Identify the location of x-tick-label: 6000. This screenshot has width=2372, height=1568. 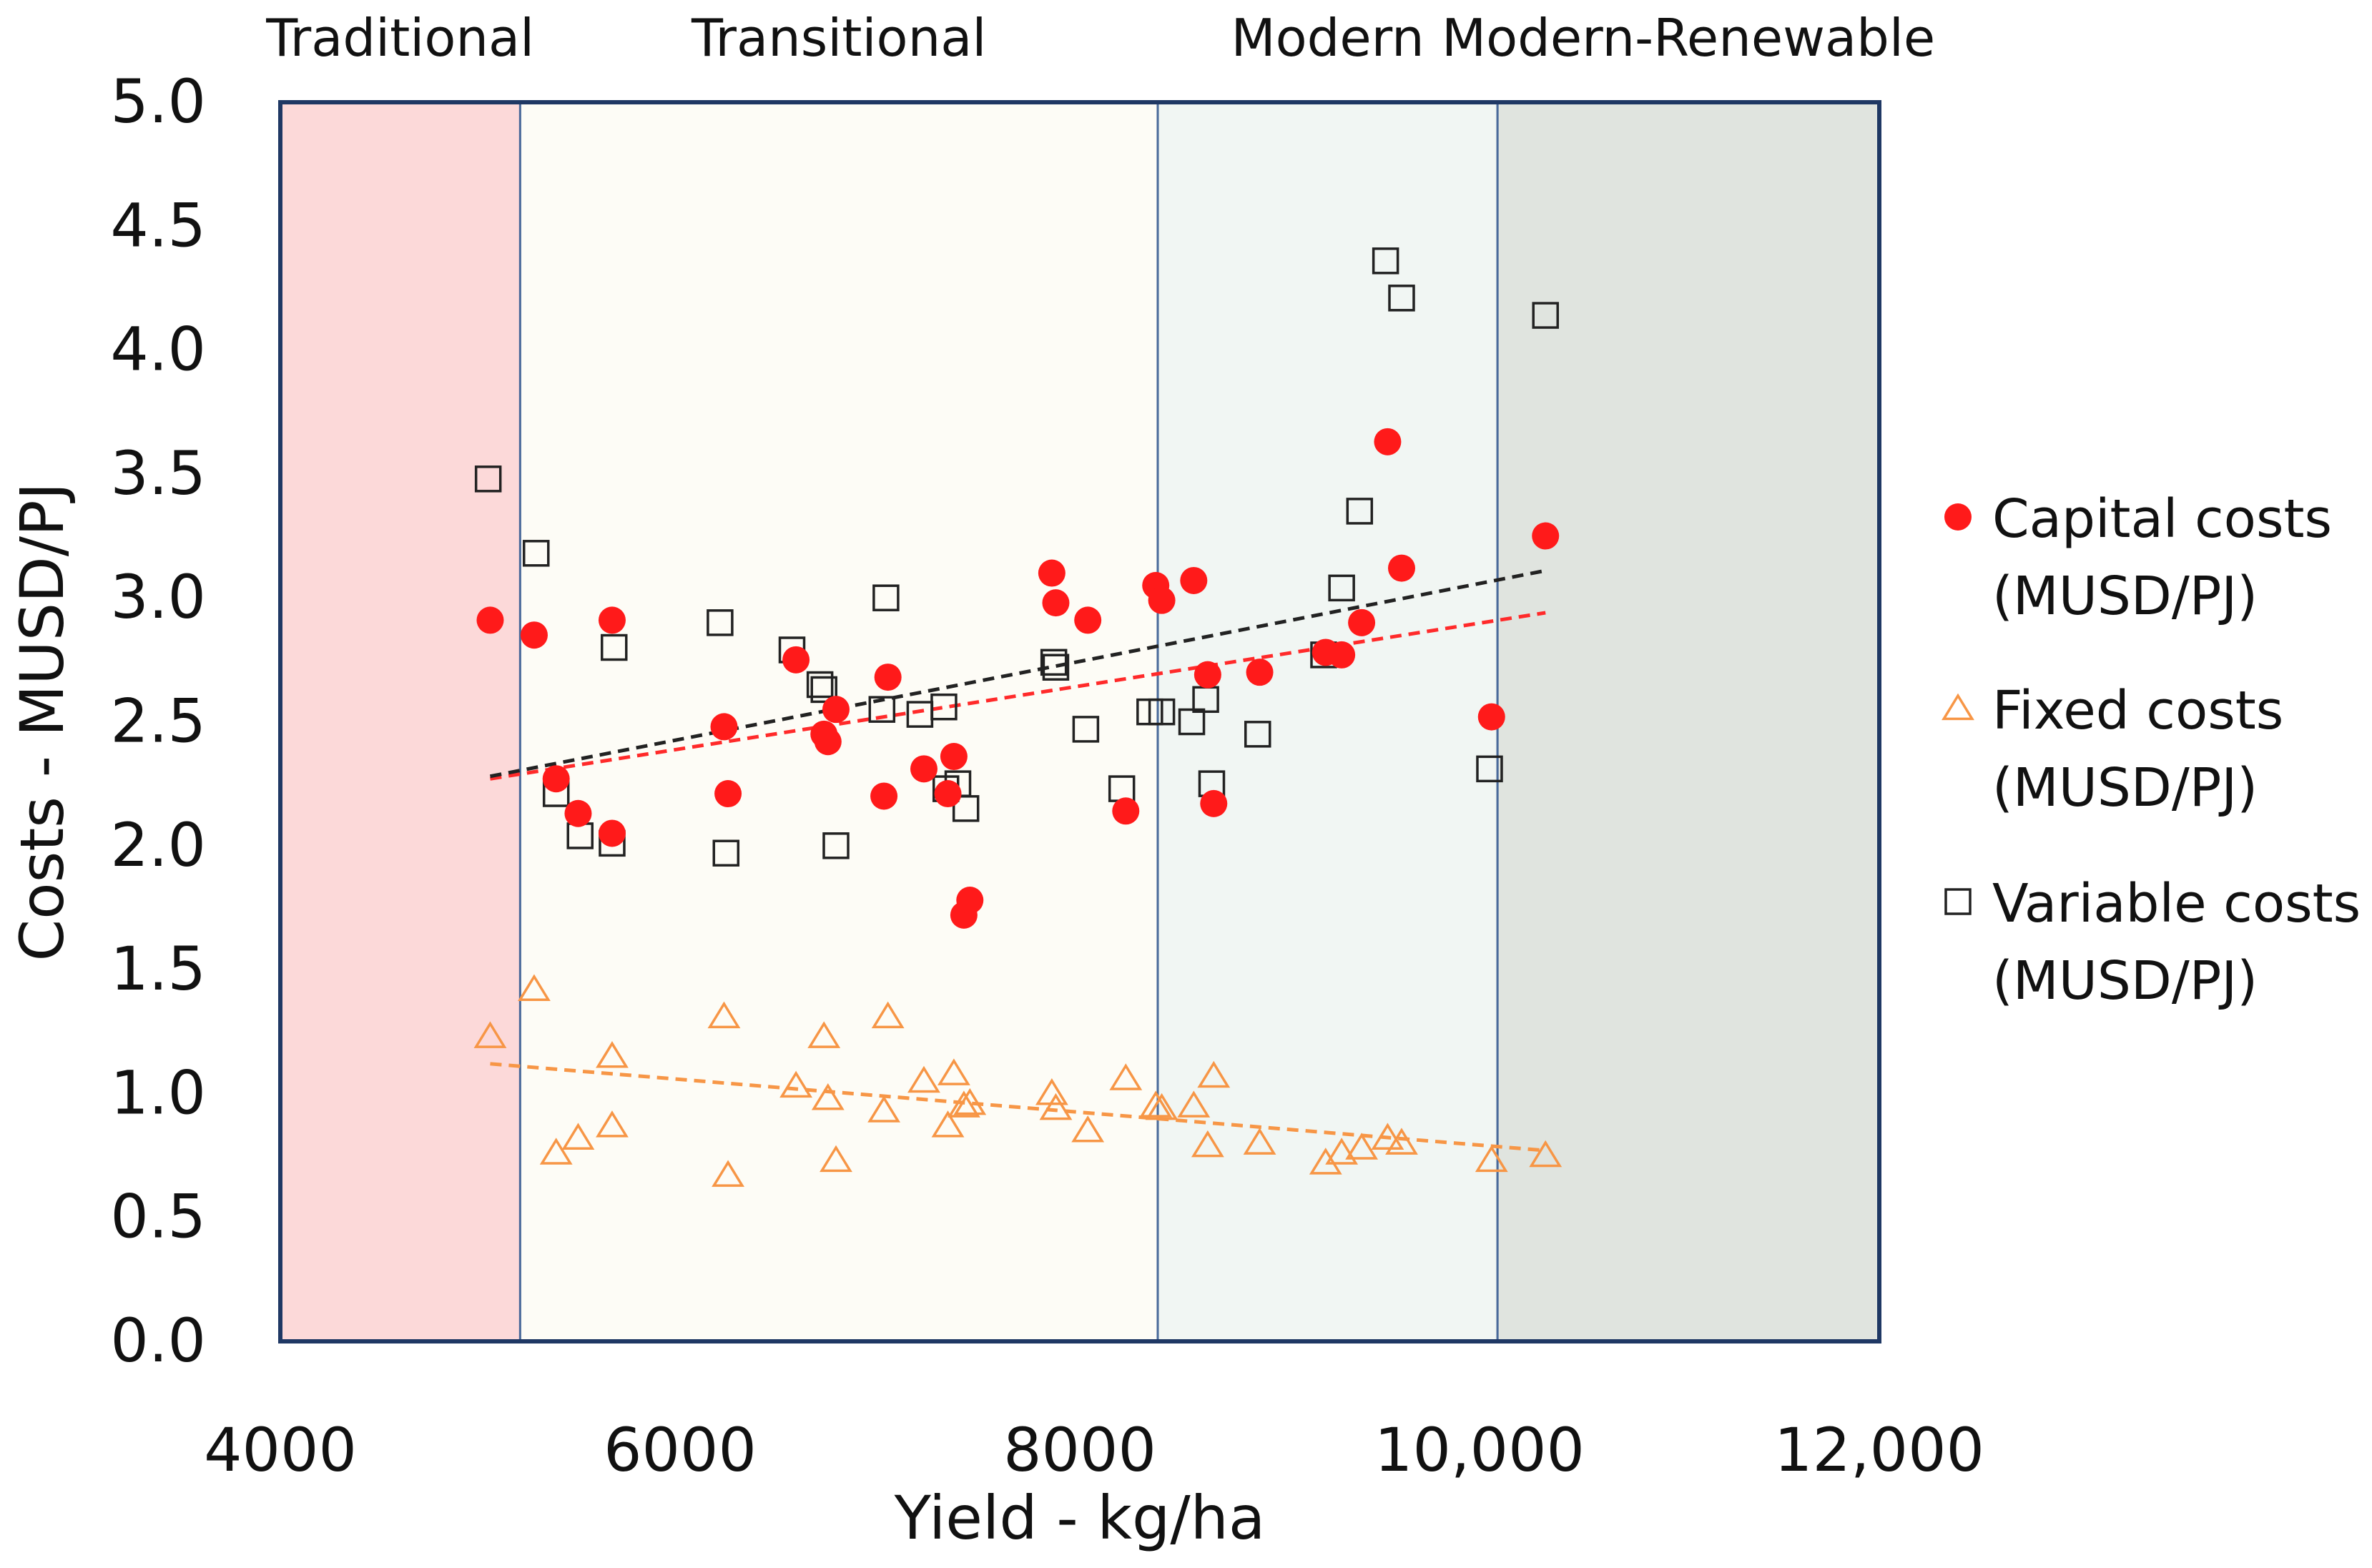
(680, 1450).